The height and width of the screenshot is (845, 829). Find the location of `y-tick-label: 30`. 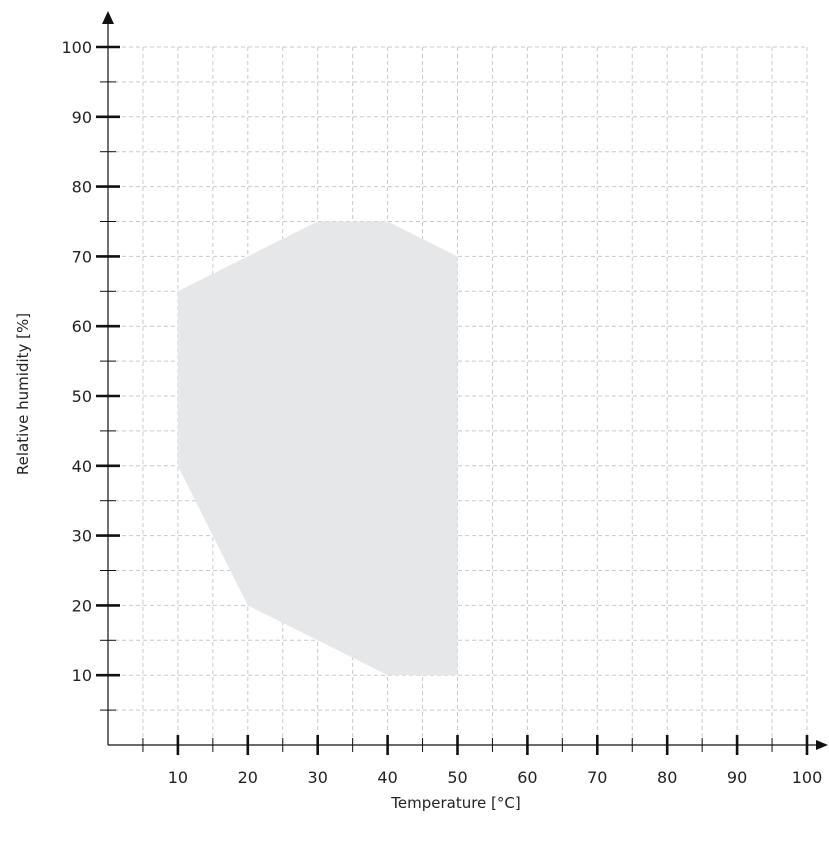

y-tick-label: 30 is located at coordinates (82, 536).